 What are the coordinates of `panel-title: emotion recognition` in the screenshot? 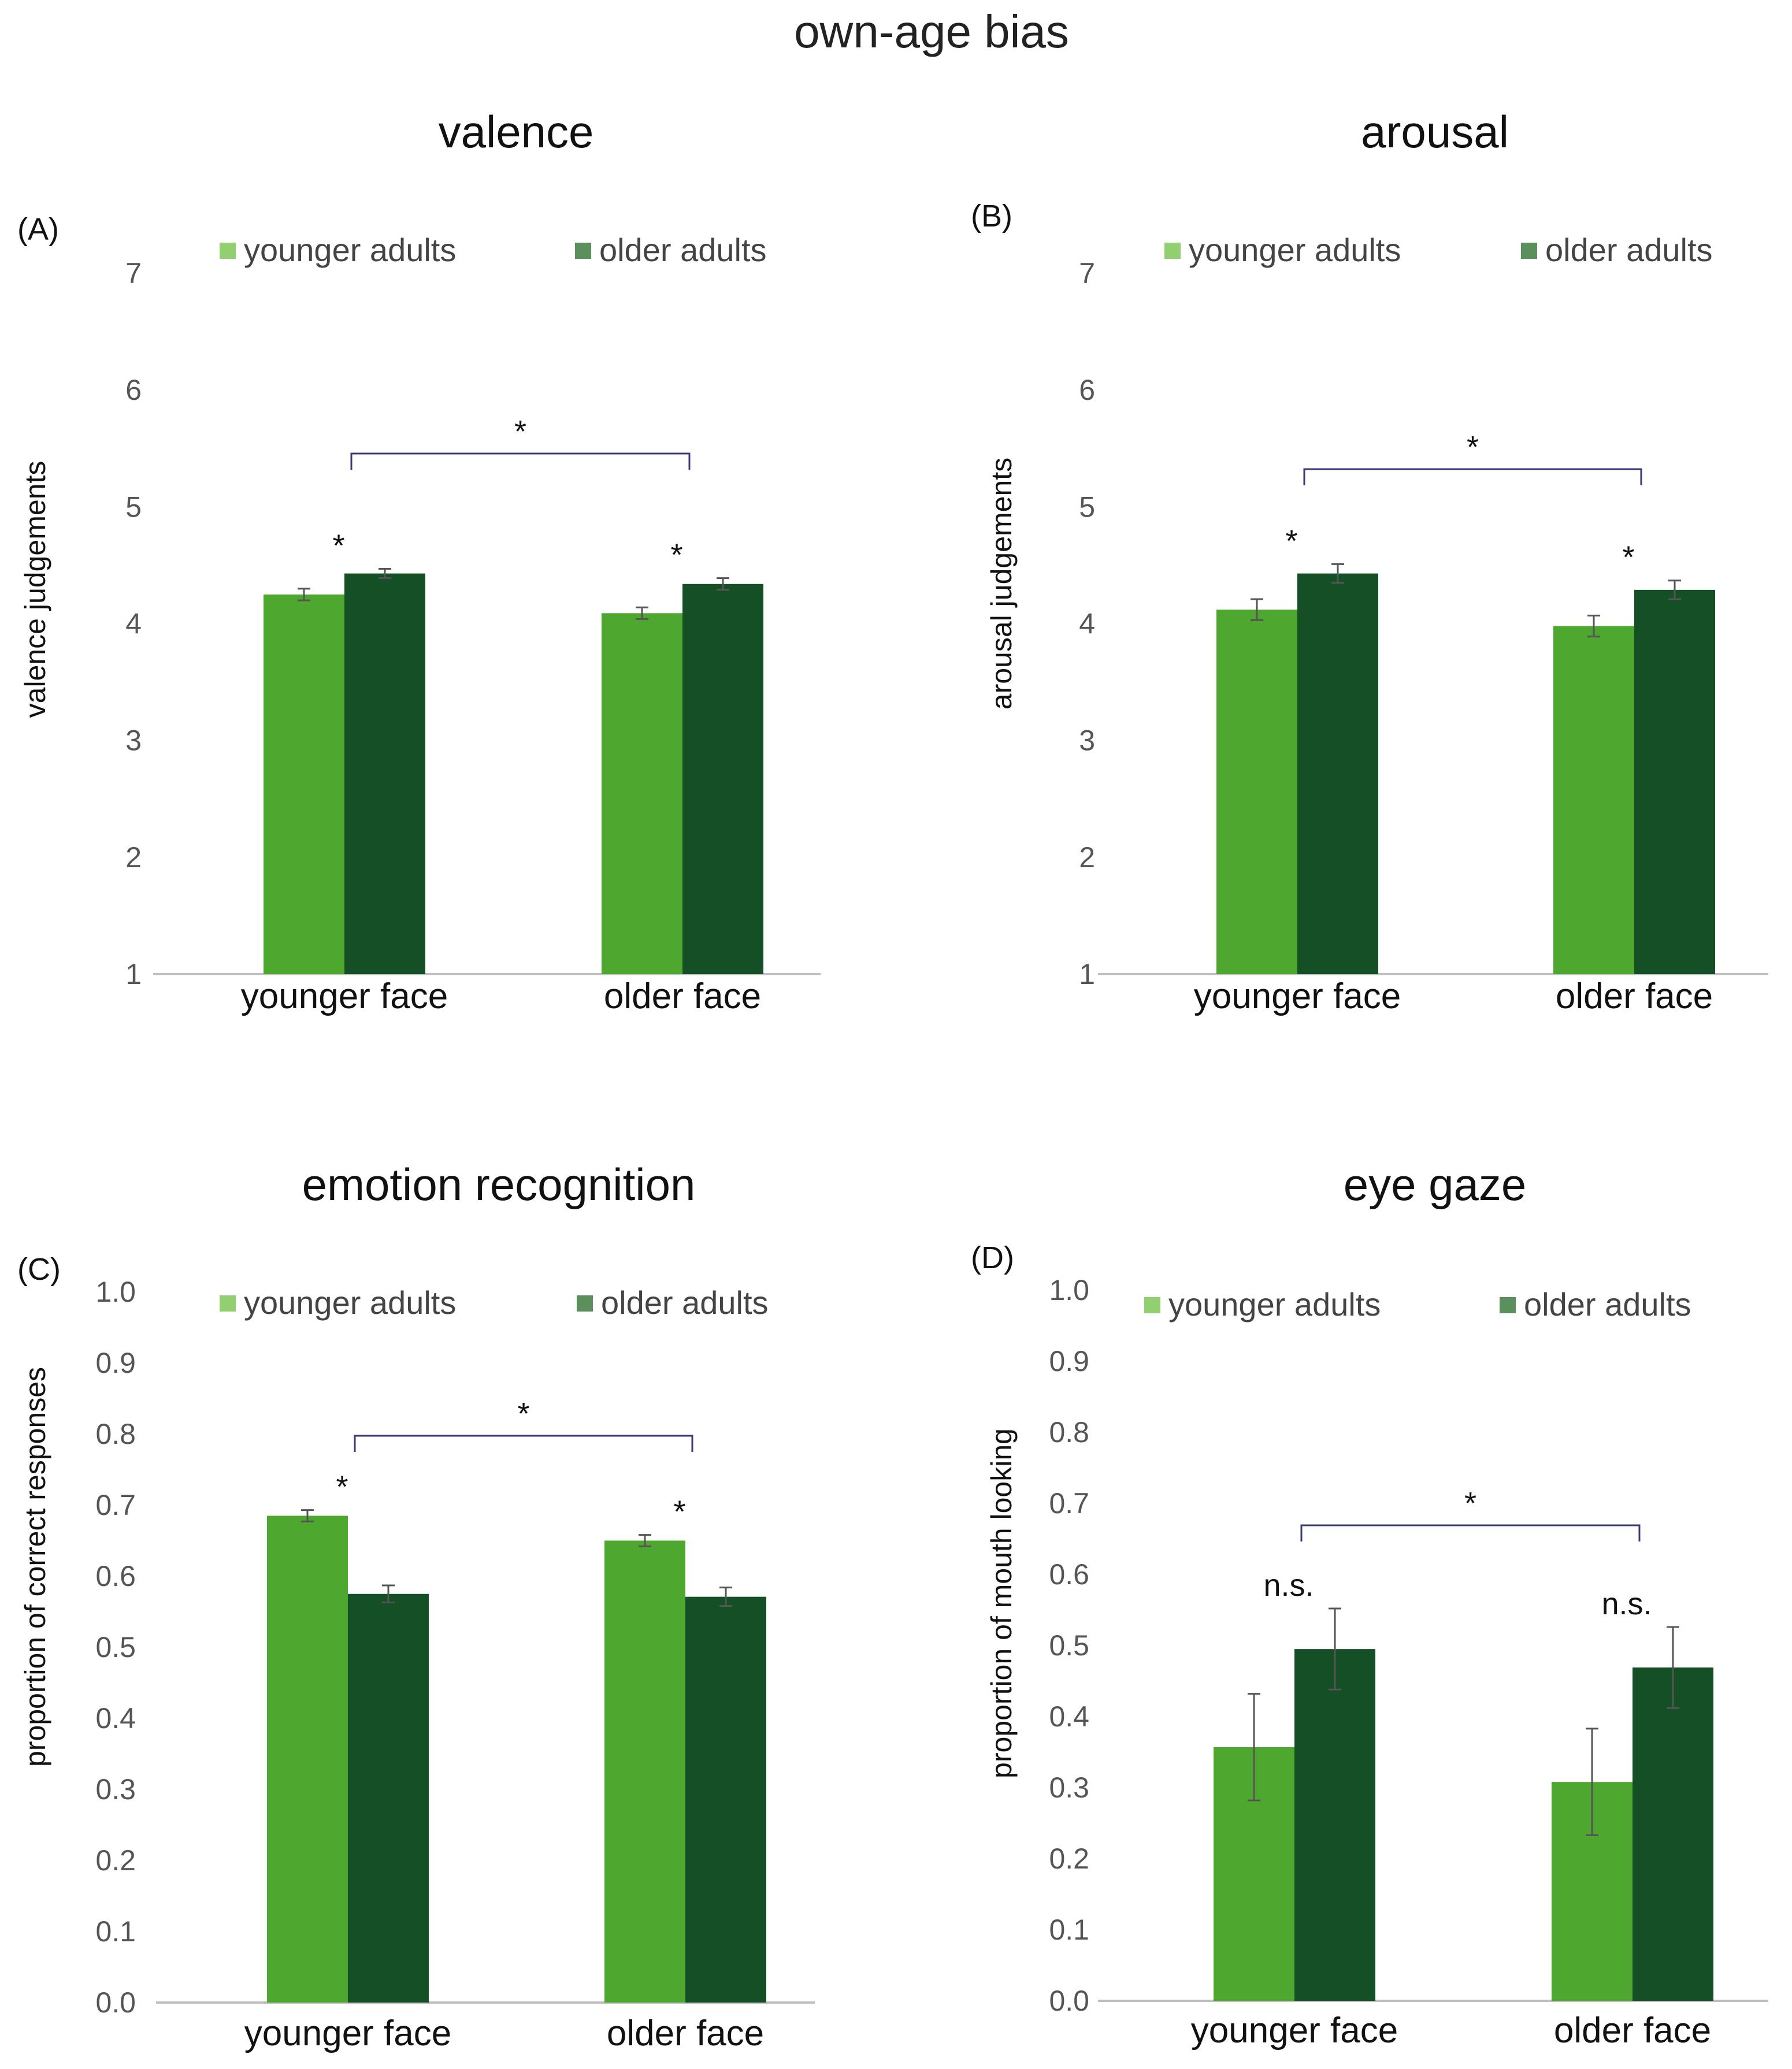 It's located at (499, 1185).